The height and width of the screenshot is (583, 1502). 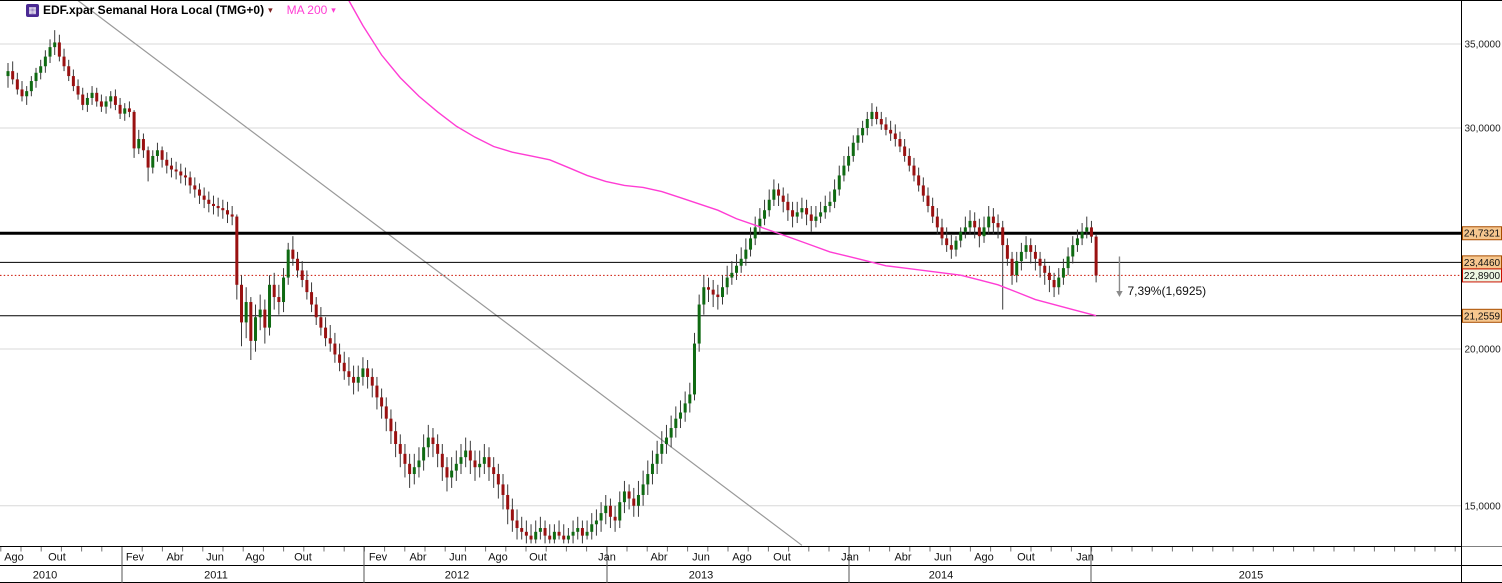 What do you see at coordinates (902, 558) in the screenshot?
I see `month-label: Abr` at bounding box center [902, 558].